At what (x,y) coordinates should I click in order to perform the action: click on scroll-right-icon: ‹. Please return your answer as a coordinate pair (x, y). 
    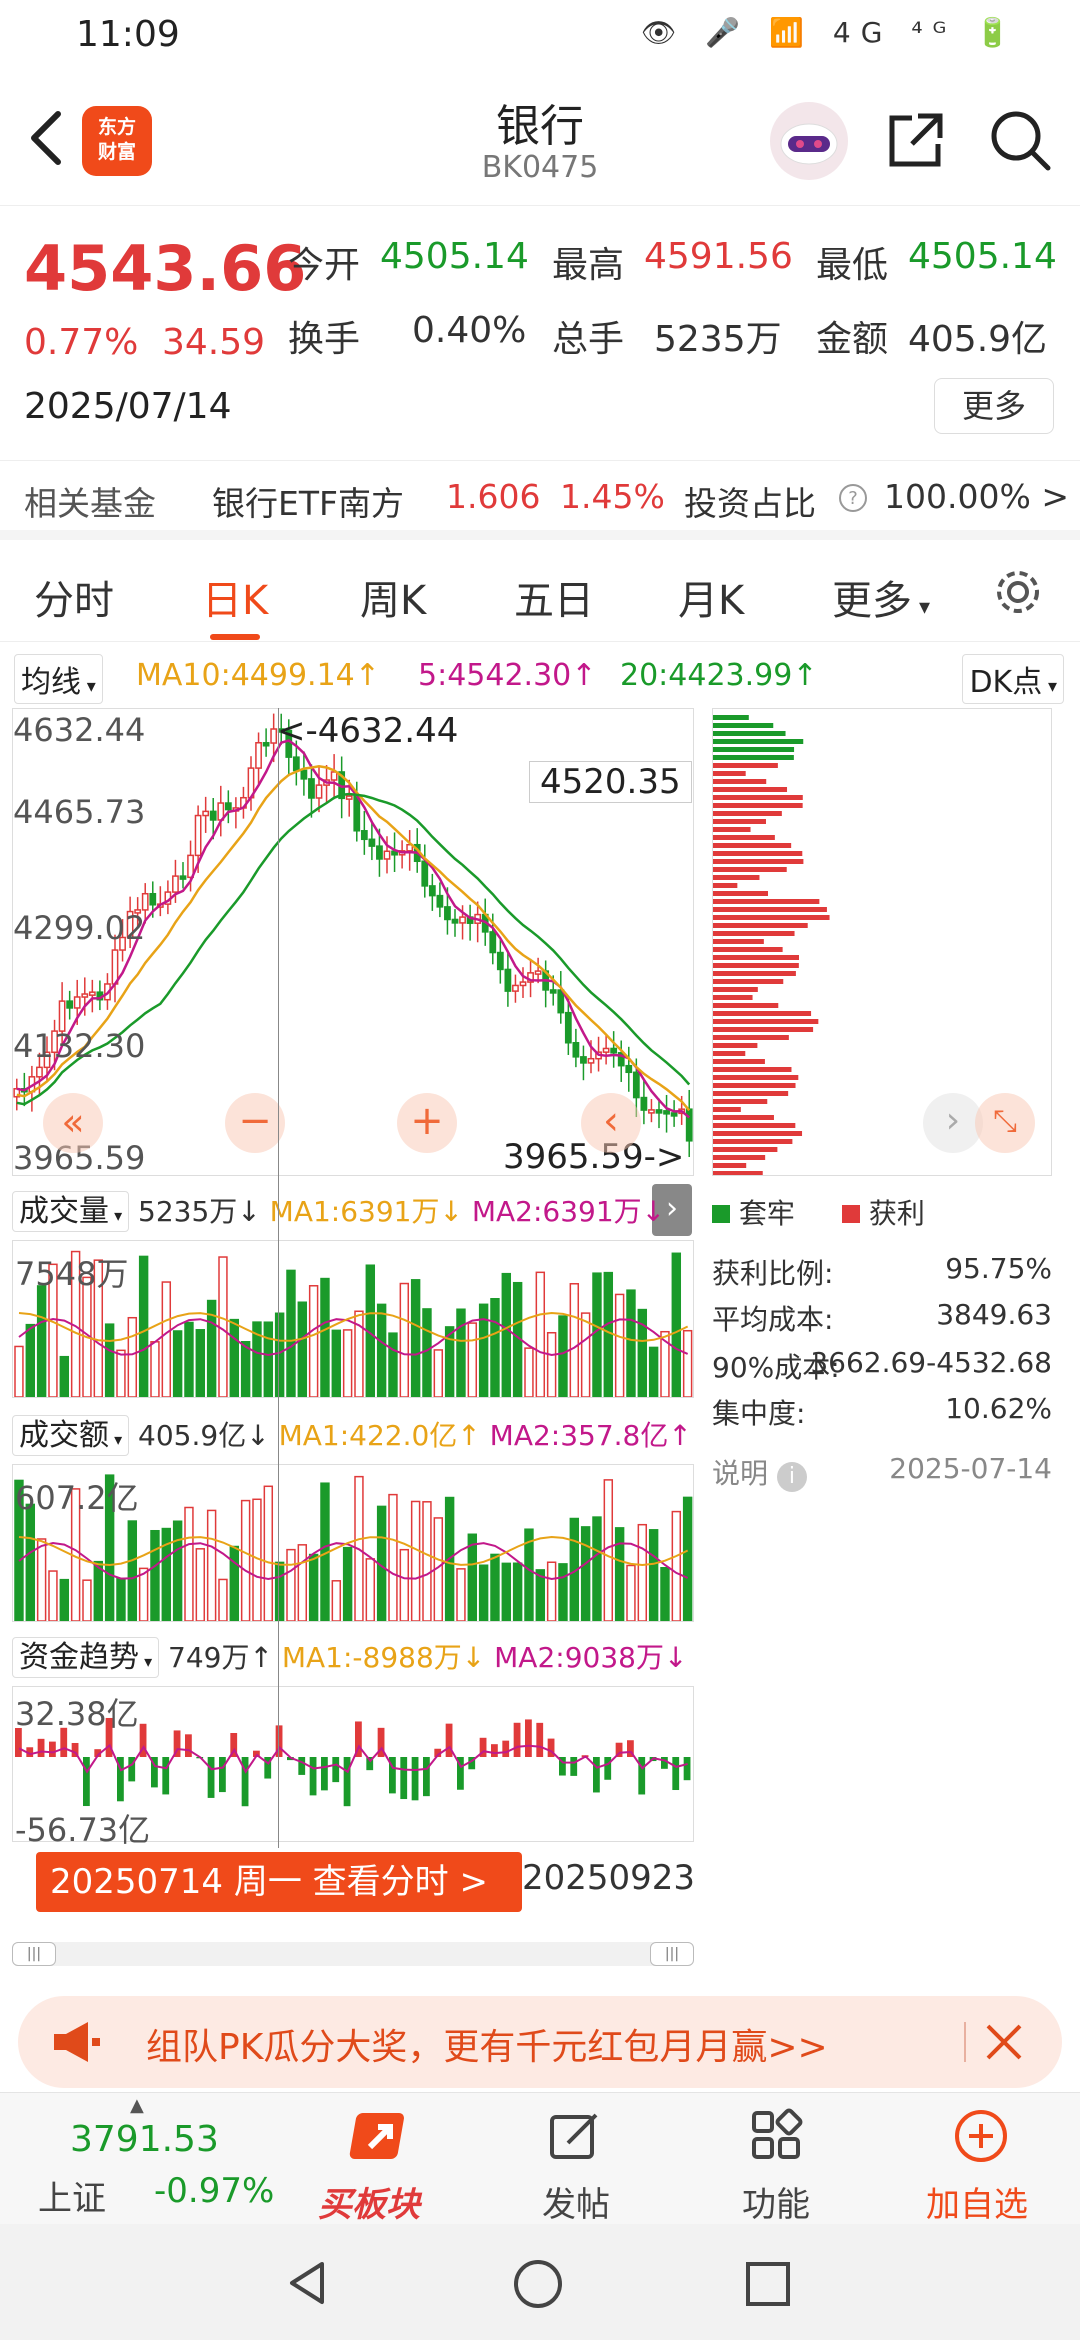
    Looking at the image, I should click on (611, 1123).